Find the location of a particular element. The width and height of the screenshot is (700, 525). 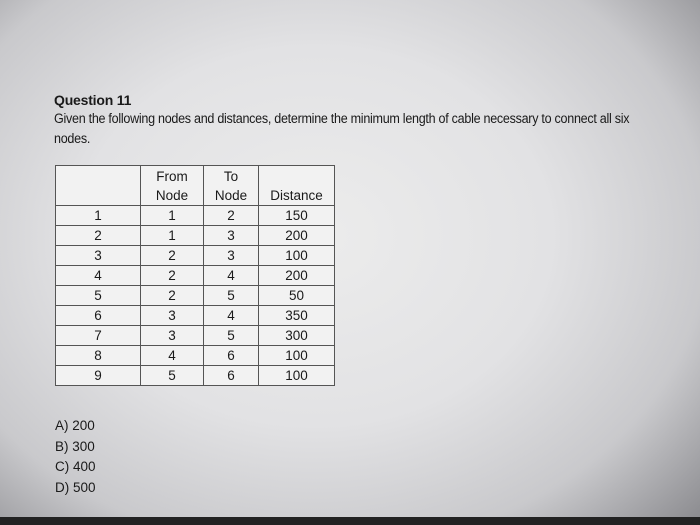

table-row: 6 3 4 350 is located at coordinates (195, 315).